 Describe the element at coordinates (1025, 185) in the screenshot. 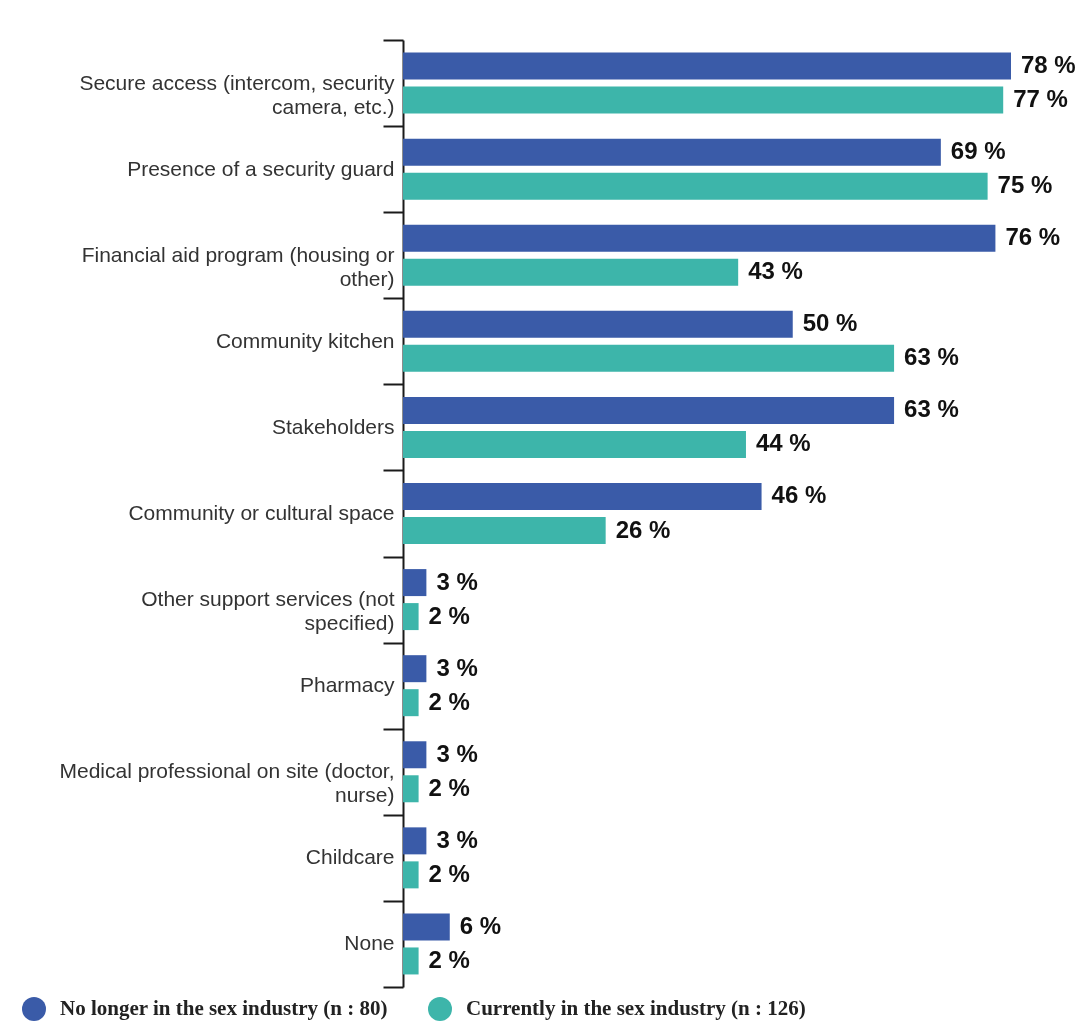

I see `data-label: 75 %` at that location.